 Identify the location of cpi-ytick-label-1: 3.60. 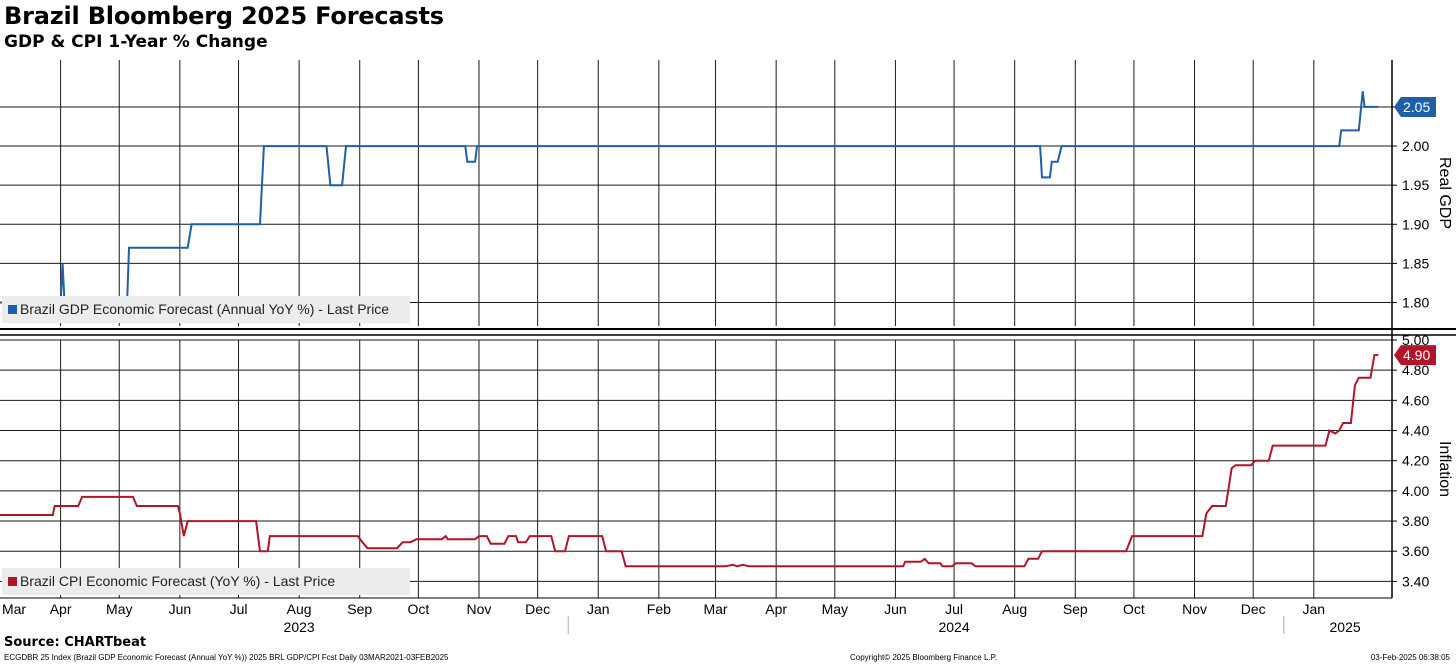
(1415, 551).